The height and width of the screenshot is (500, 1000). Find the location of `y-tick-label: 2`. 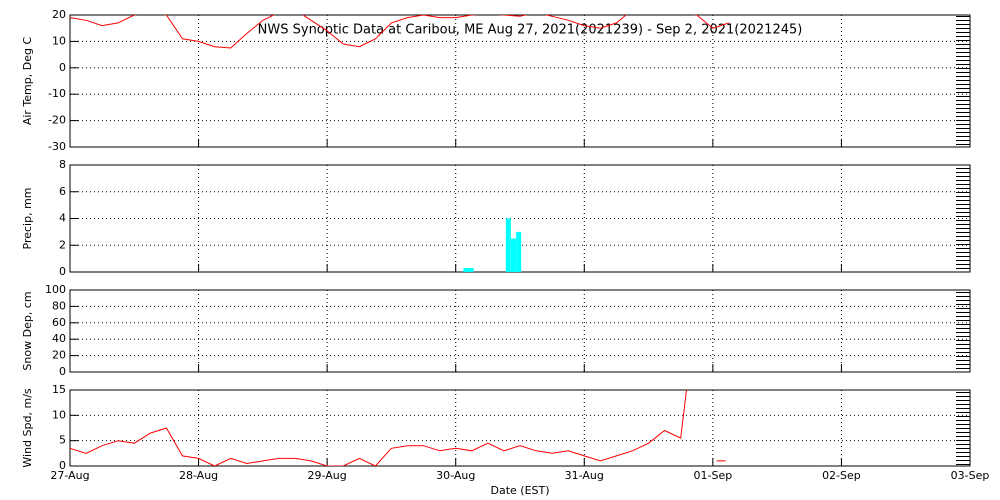

y-tick-label: 2 is located at coordinates (62, 244).